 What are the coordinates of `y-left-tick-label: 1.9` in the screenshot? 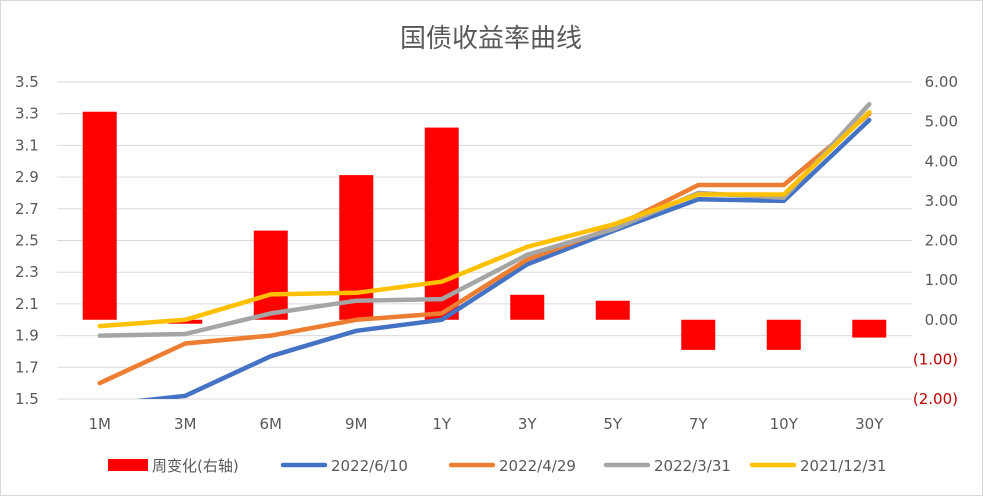 It's located at (27, 336).